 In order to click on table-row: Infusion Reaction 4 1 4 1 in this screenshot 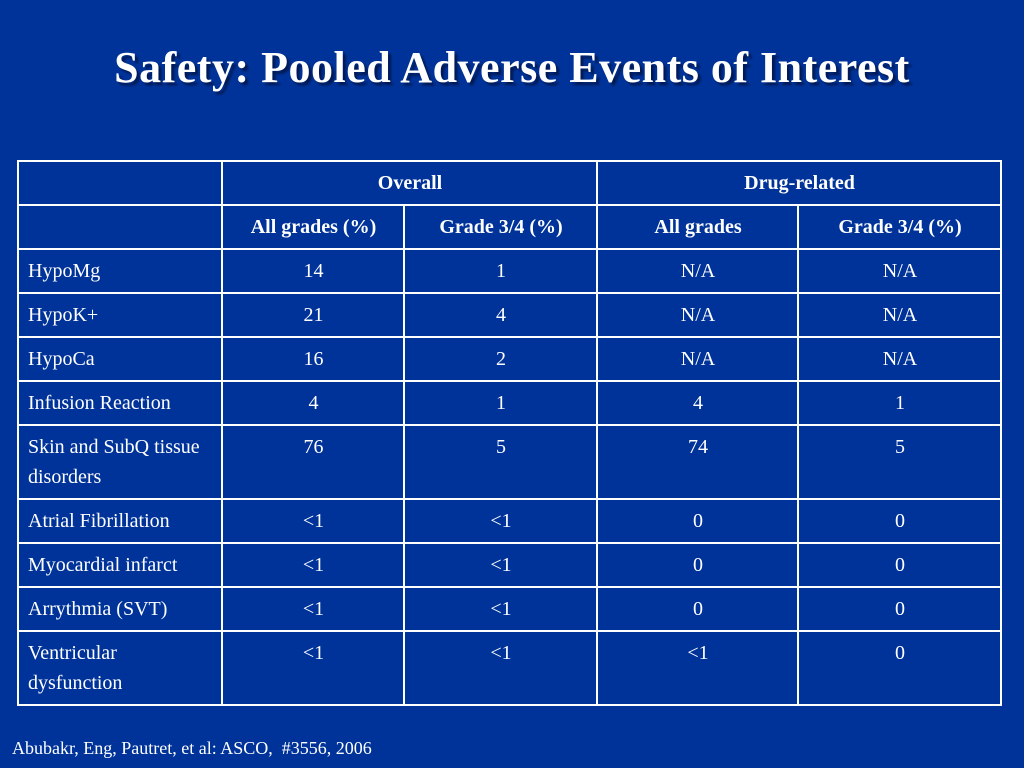, I will do `click(509, 403)`.